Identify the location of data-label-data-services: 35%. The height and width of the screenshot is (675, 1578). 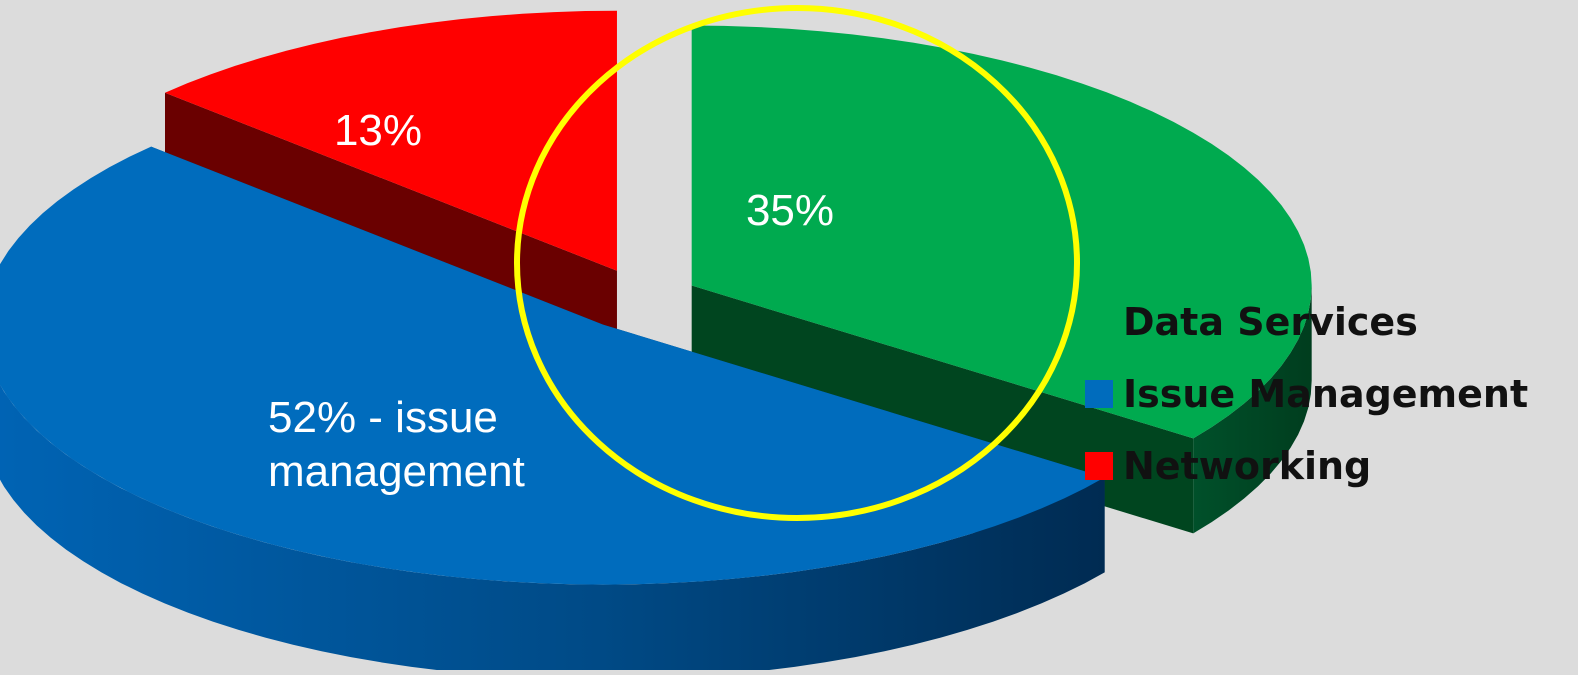
(790, 210).